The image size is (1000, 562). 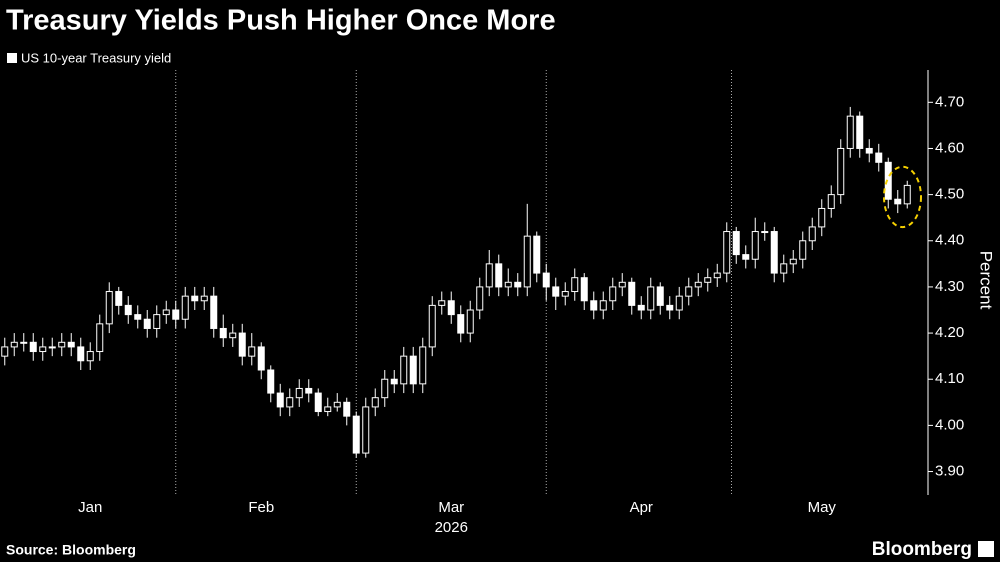 I want to click on brand-icon, so click(x=986, y=549).